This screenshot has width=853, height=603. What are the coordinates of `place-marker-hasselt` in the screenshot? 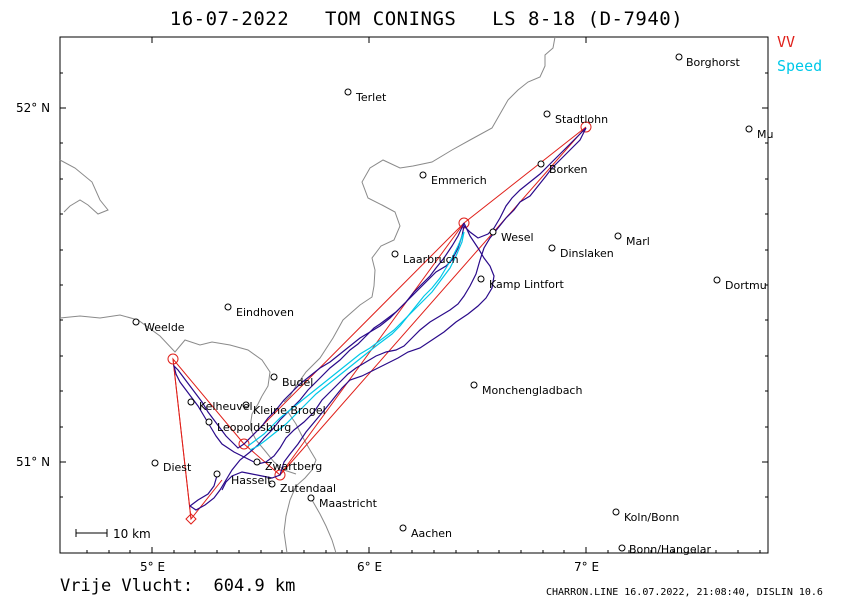 It's located at (217, 474).